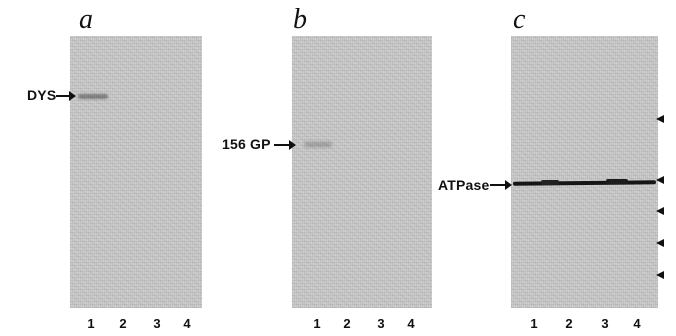 This screenshot has height=336, width=676. I want to click on panel-a-lane-3: 3, so click(157, 323).